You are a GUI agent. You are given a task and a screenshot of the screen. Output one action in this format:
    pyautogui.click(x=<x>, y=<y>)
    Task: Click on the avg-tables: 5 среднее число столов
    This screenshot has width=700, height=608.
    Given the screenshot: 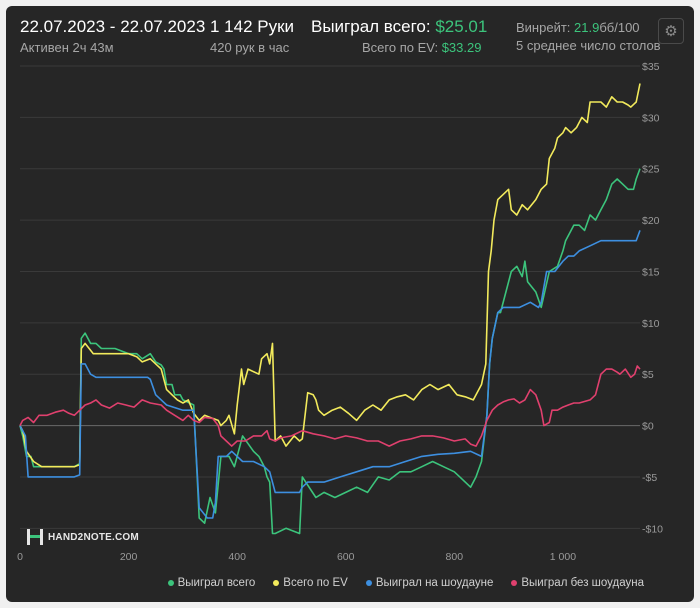 What is the action you would take?
    pyautogui.click(x=588, y=45)
    